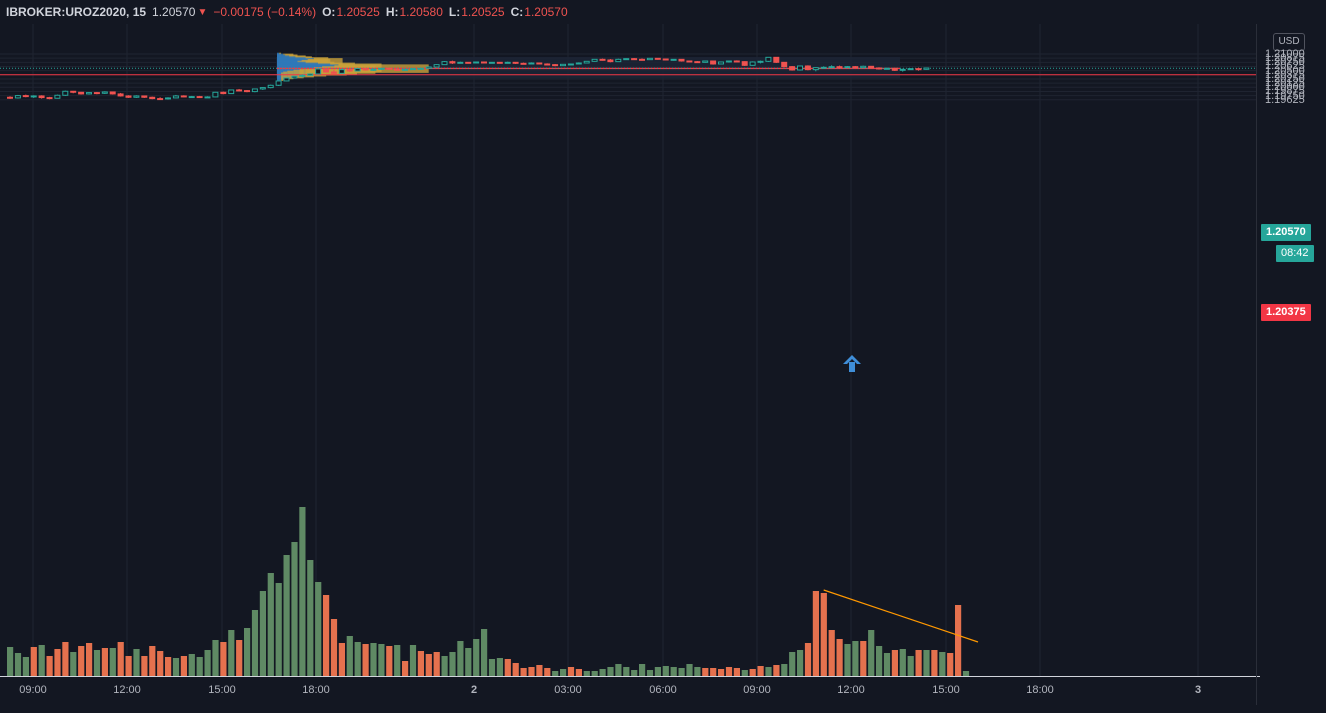 The height and width of the screenshot is (713, 1326). I want to click on currency-button: USD, so click(1289, 42).